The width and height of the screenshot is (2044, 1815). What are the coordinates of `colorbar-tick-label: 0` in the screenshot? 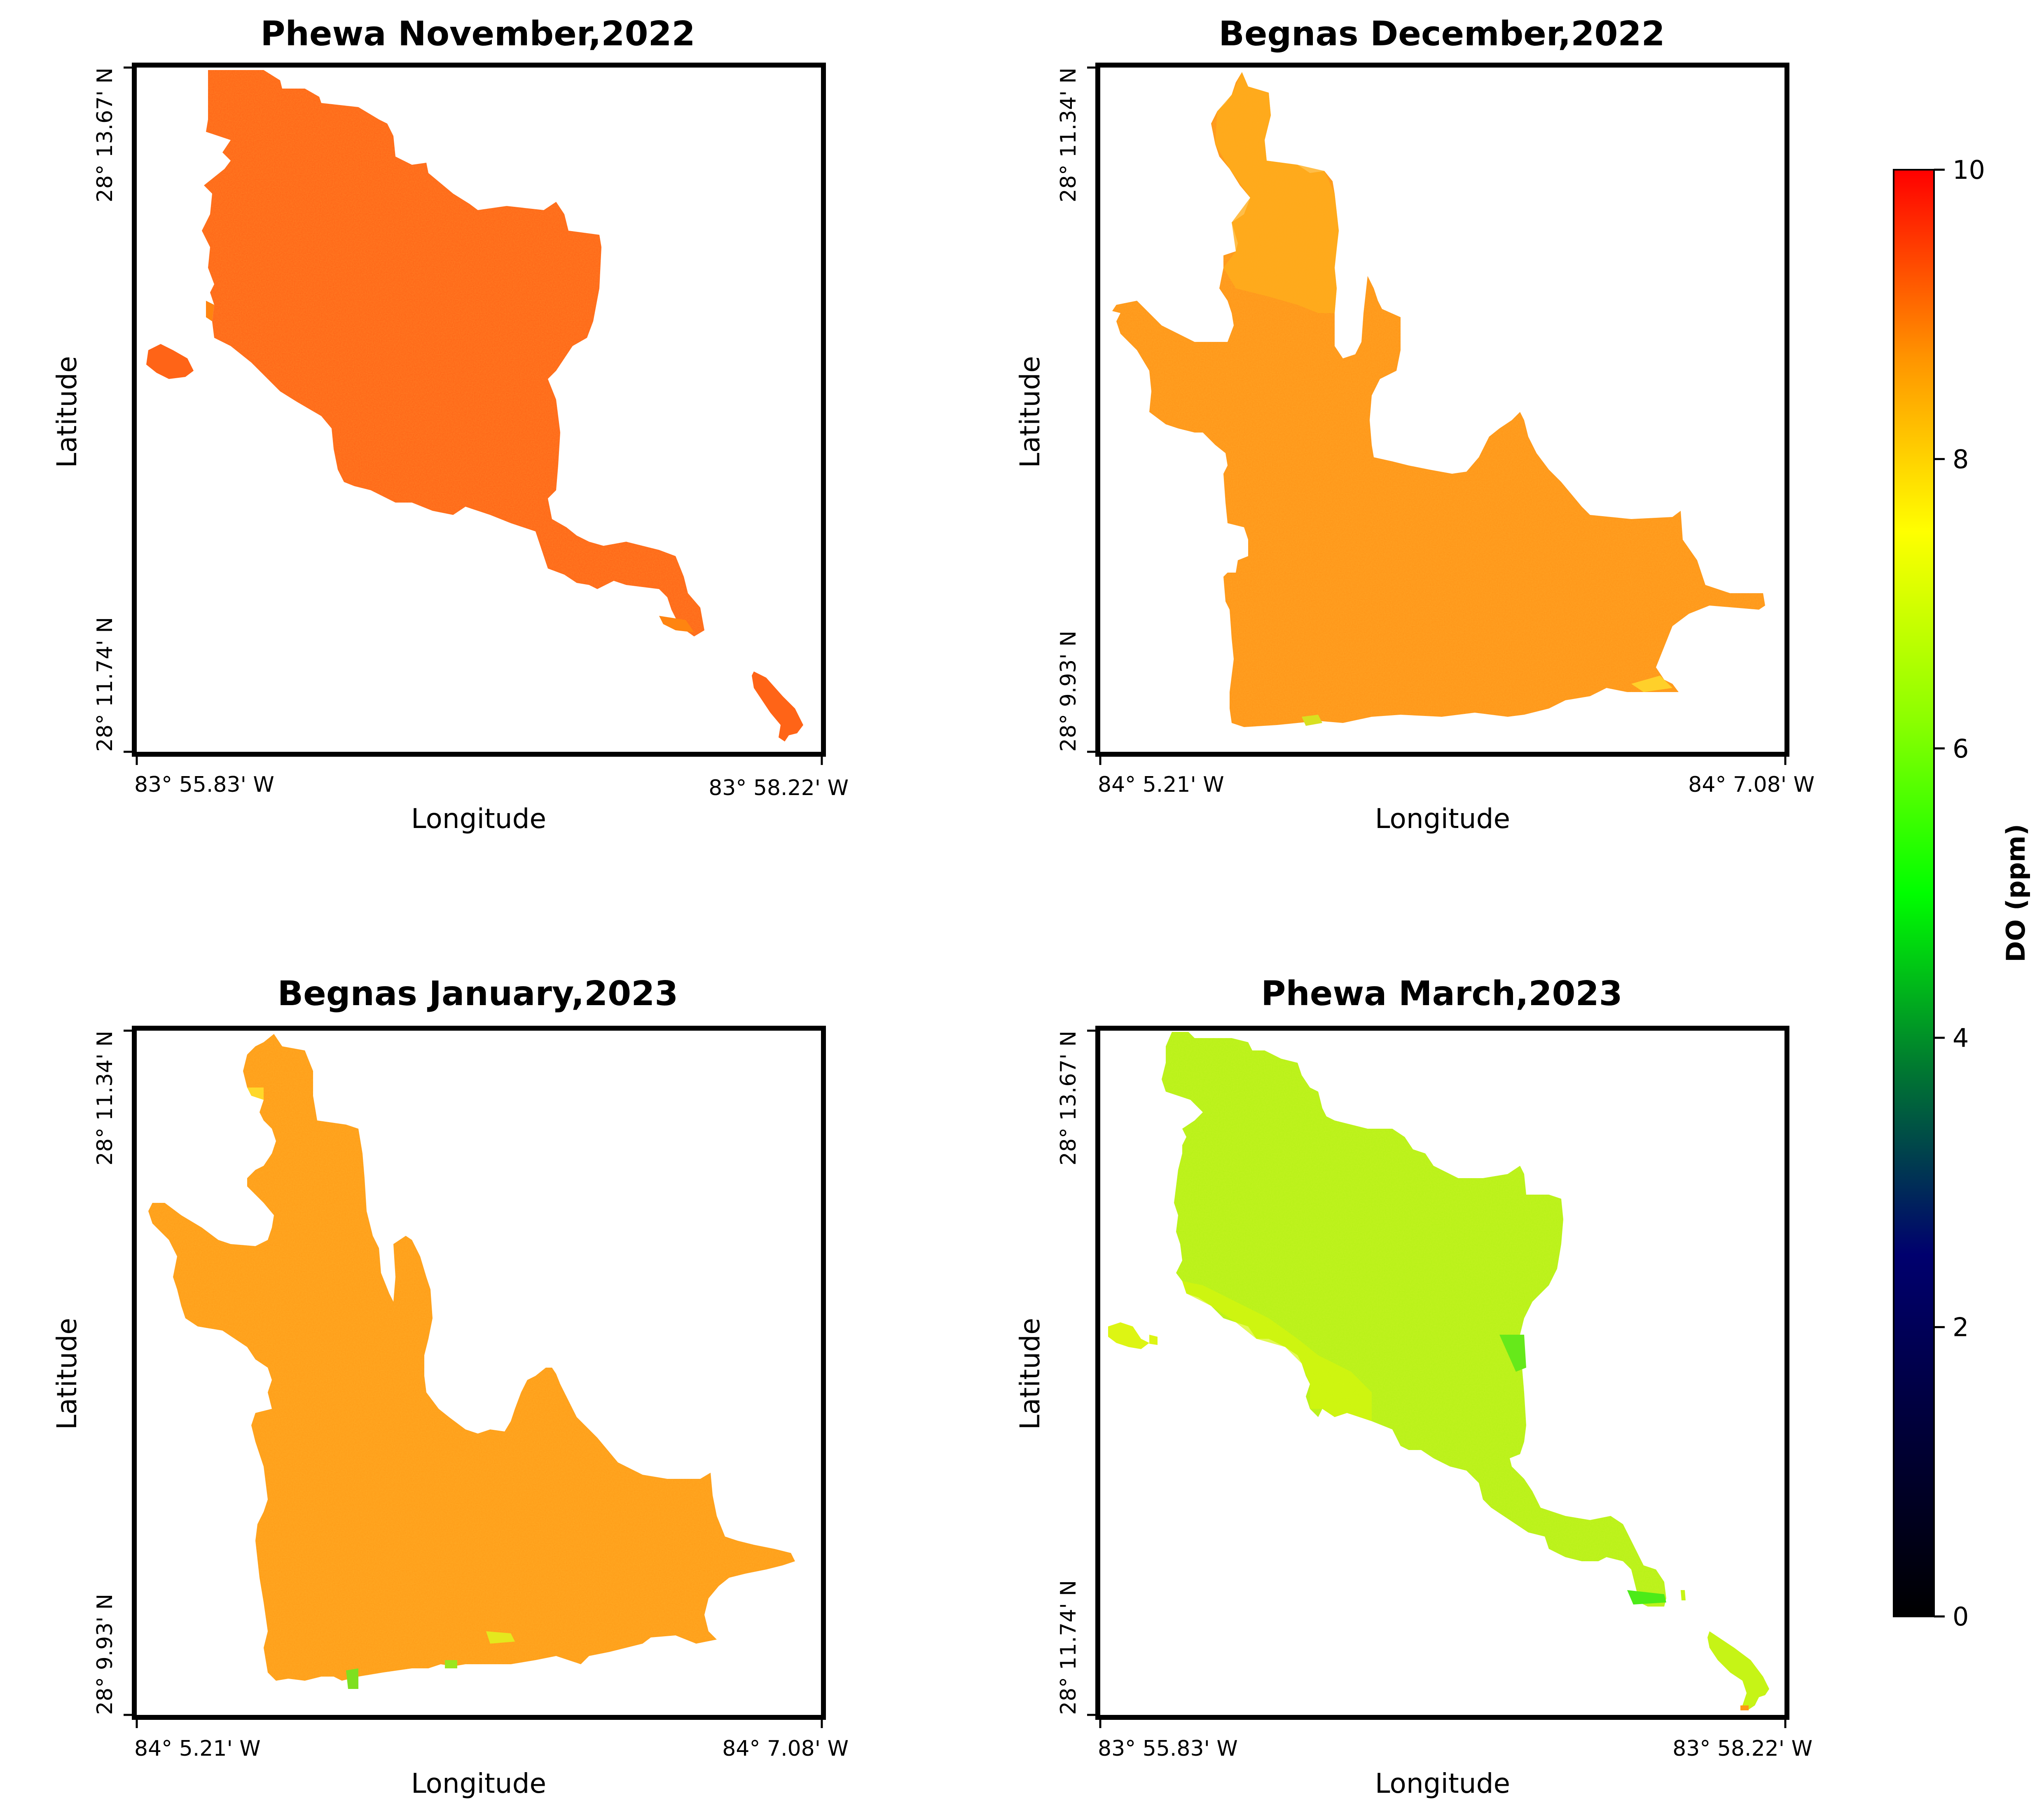 It's located at (1961, 1617).